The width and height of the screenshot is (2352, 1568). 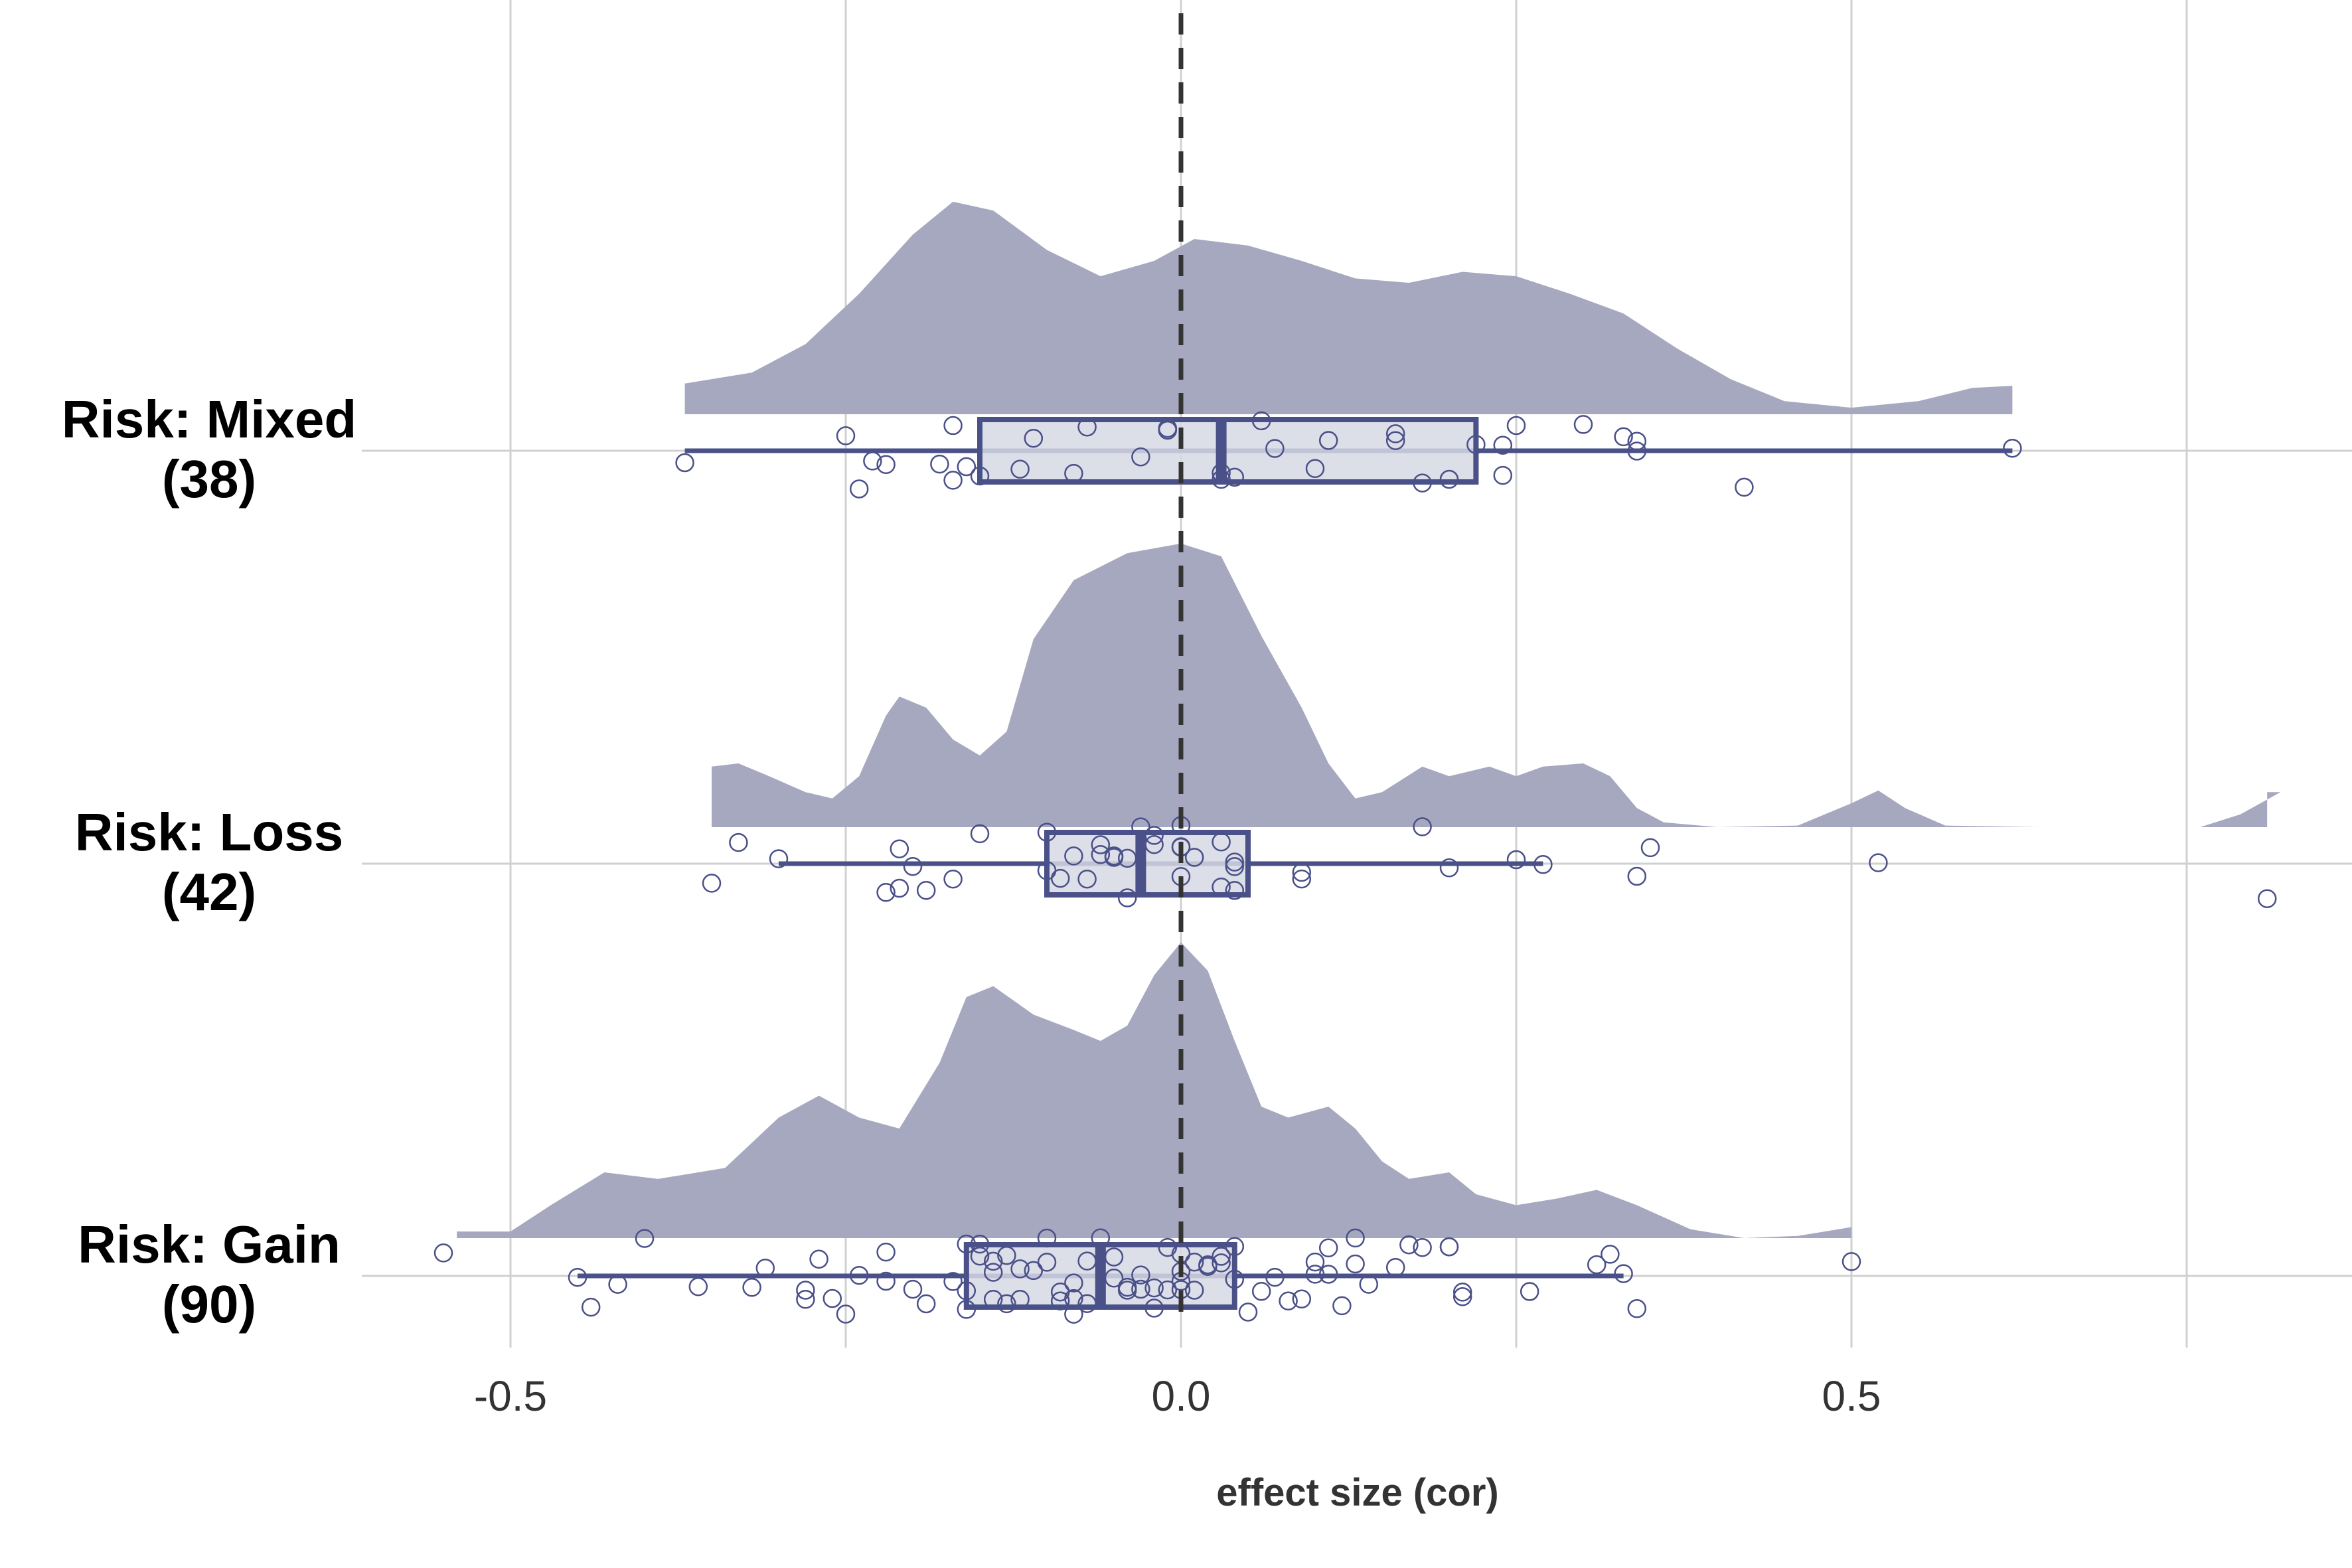 I want to click on x-tick-label: 0.0, so click(x=1181, y=1396).